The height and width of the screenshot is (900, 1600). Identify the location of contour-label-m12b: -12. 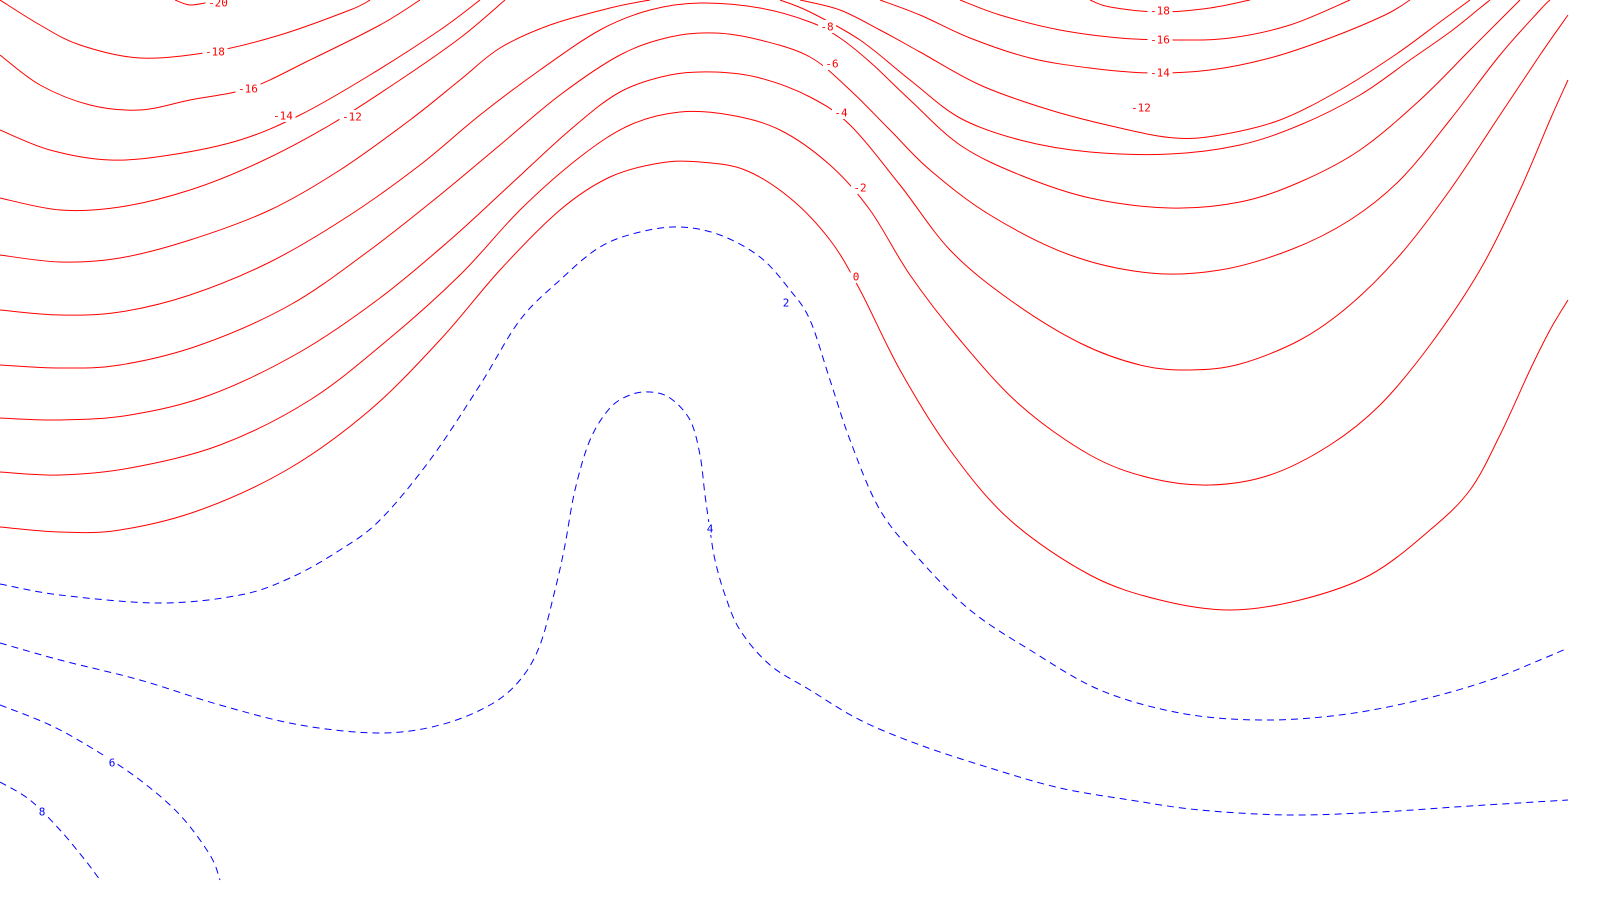
(1141, 108).